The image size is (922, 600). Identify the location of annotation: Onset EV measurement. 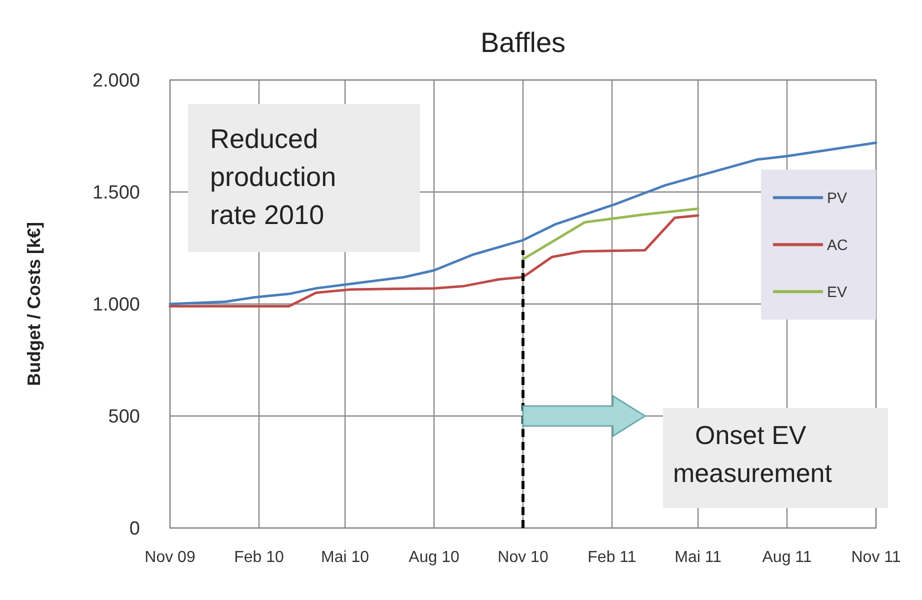
(753, 454).